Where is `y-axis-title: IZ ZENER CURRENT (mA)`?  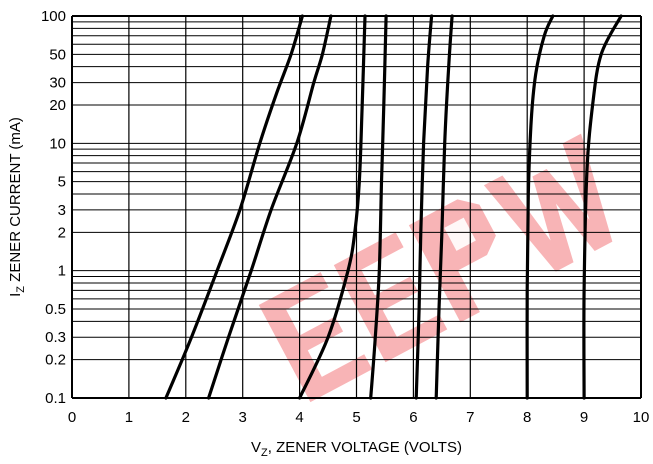
y-axis-title: IZ ZENER CURRENT (mA) is located at coordinates (17, 207).